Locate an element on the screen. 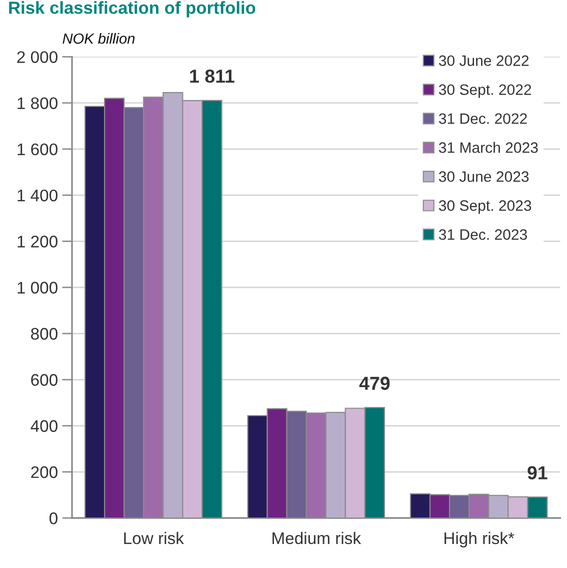  y-tick-label: 0 is located at coordinates (54, 518).